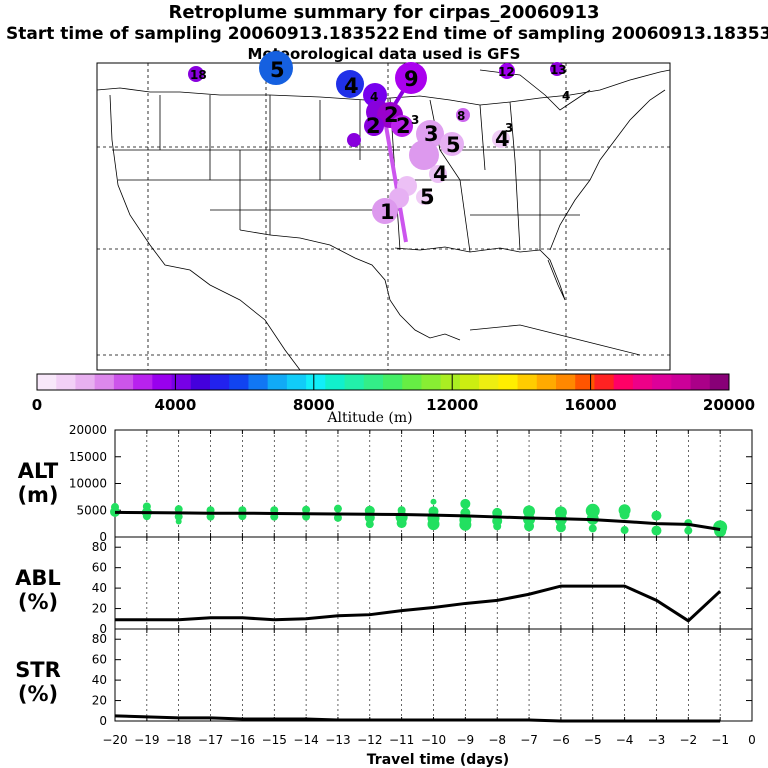  What do you see at coordinates (431, 134) in the screenshot?
I see `plume-day-label: 3` at bounding box center [431, 134].